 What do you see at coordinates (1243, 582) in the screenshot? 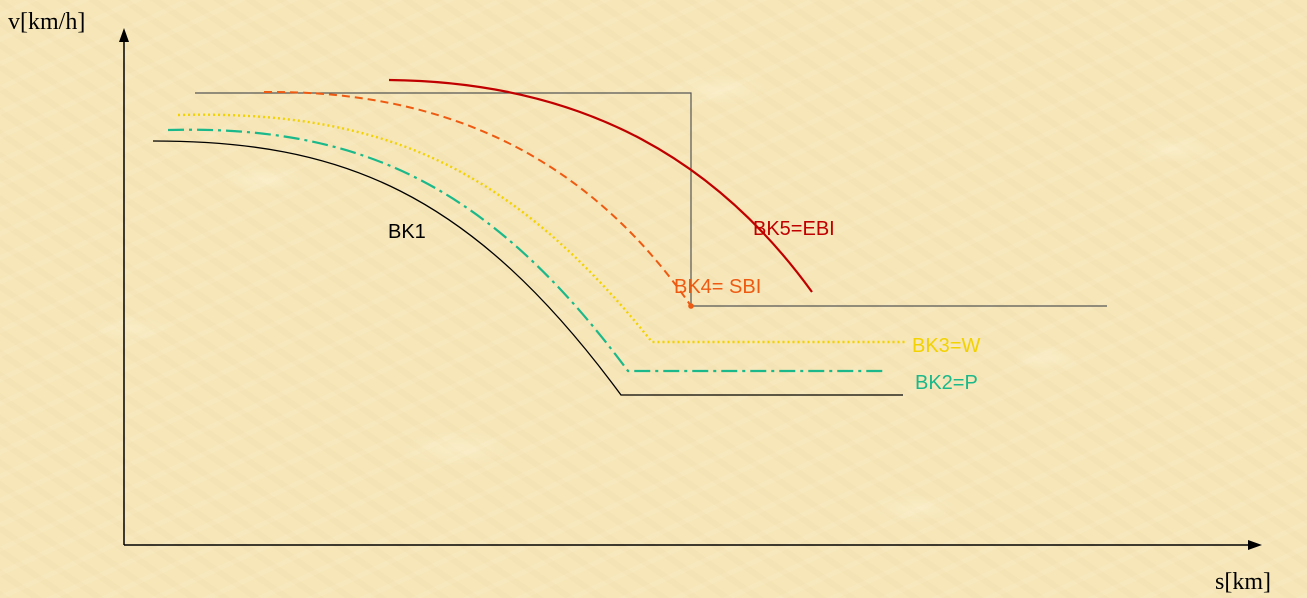
I see `x-axis-label: s[km]` at bounding box center [1243, 582].